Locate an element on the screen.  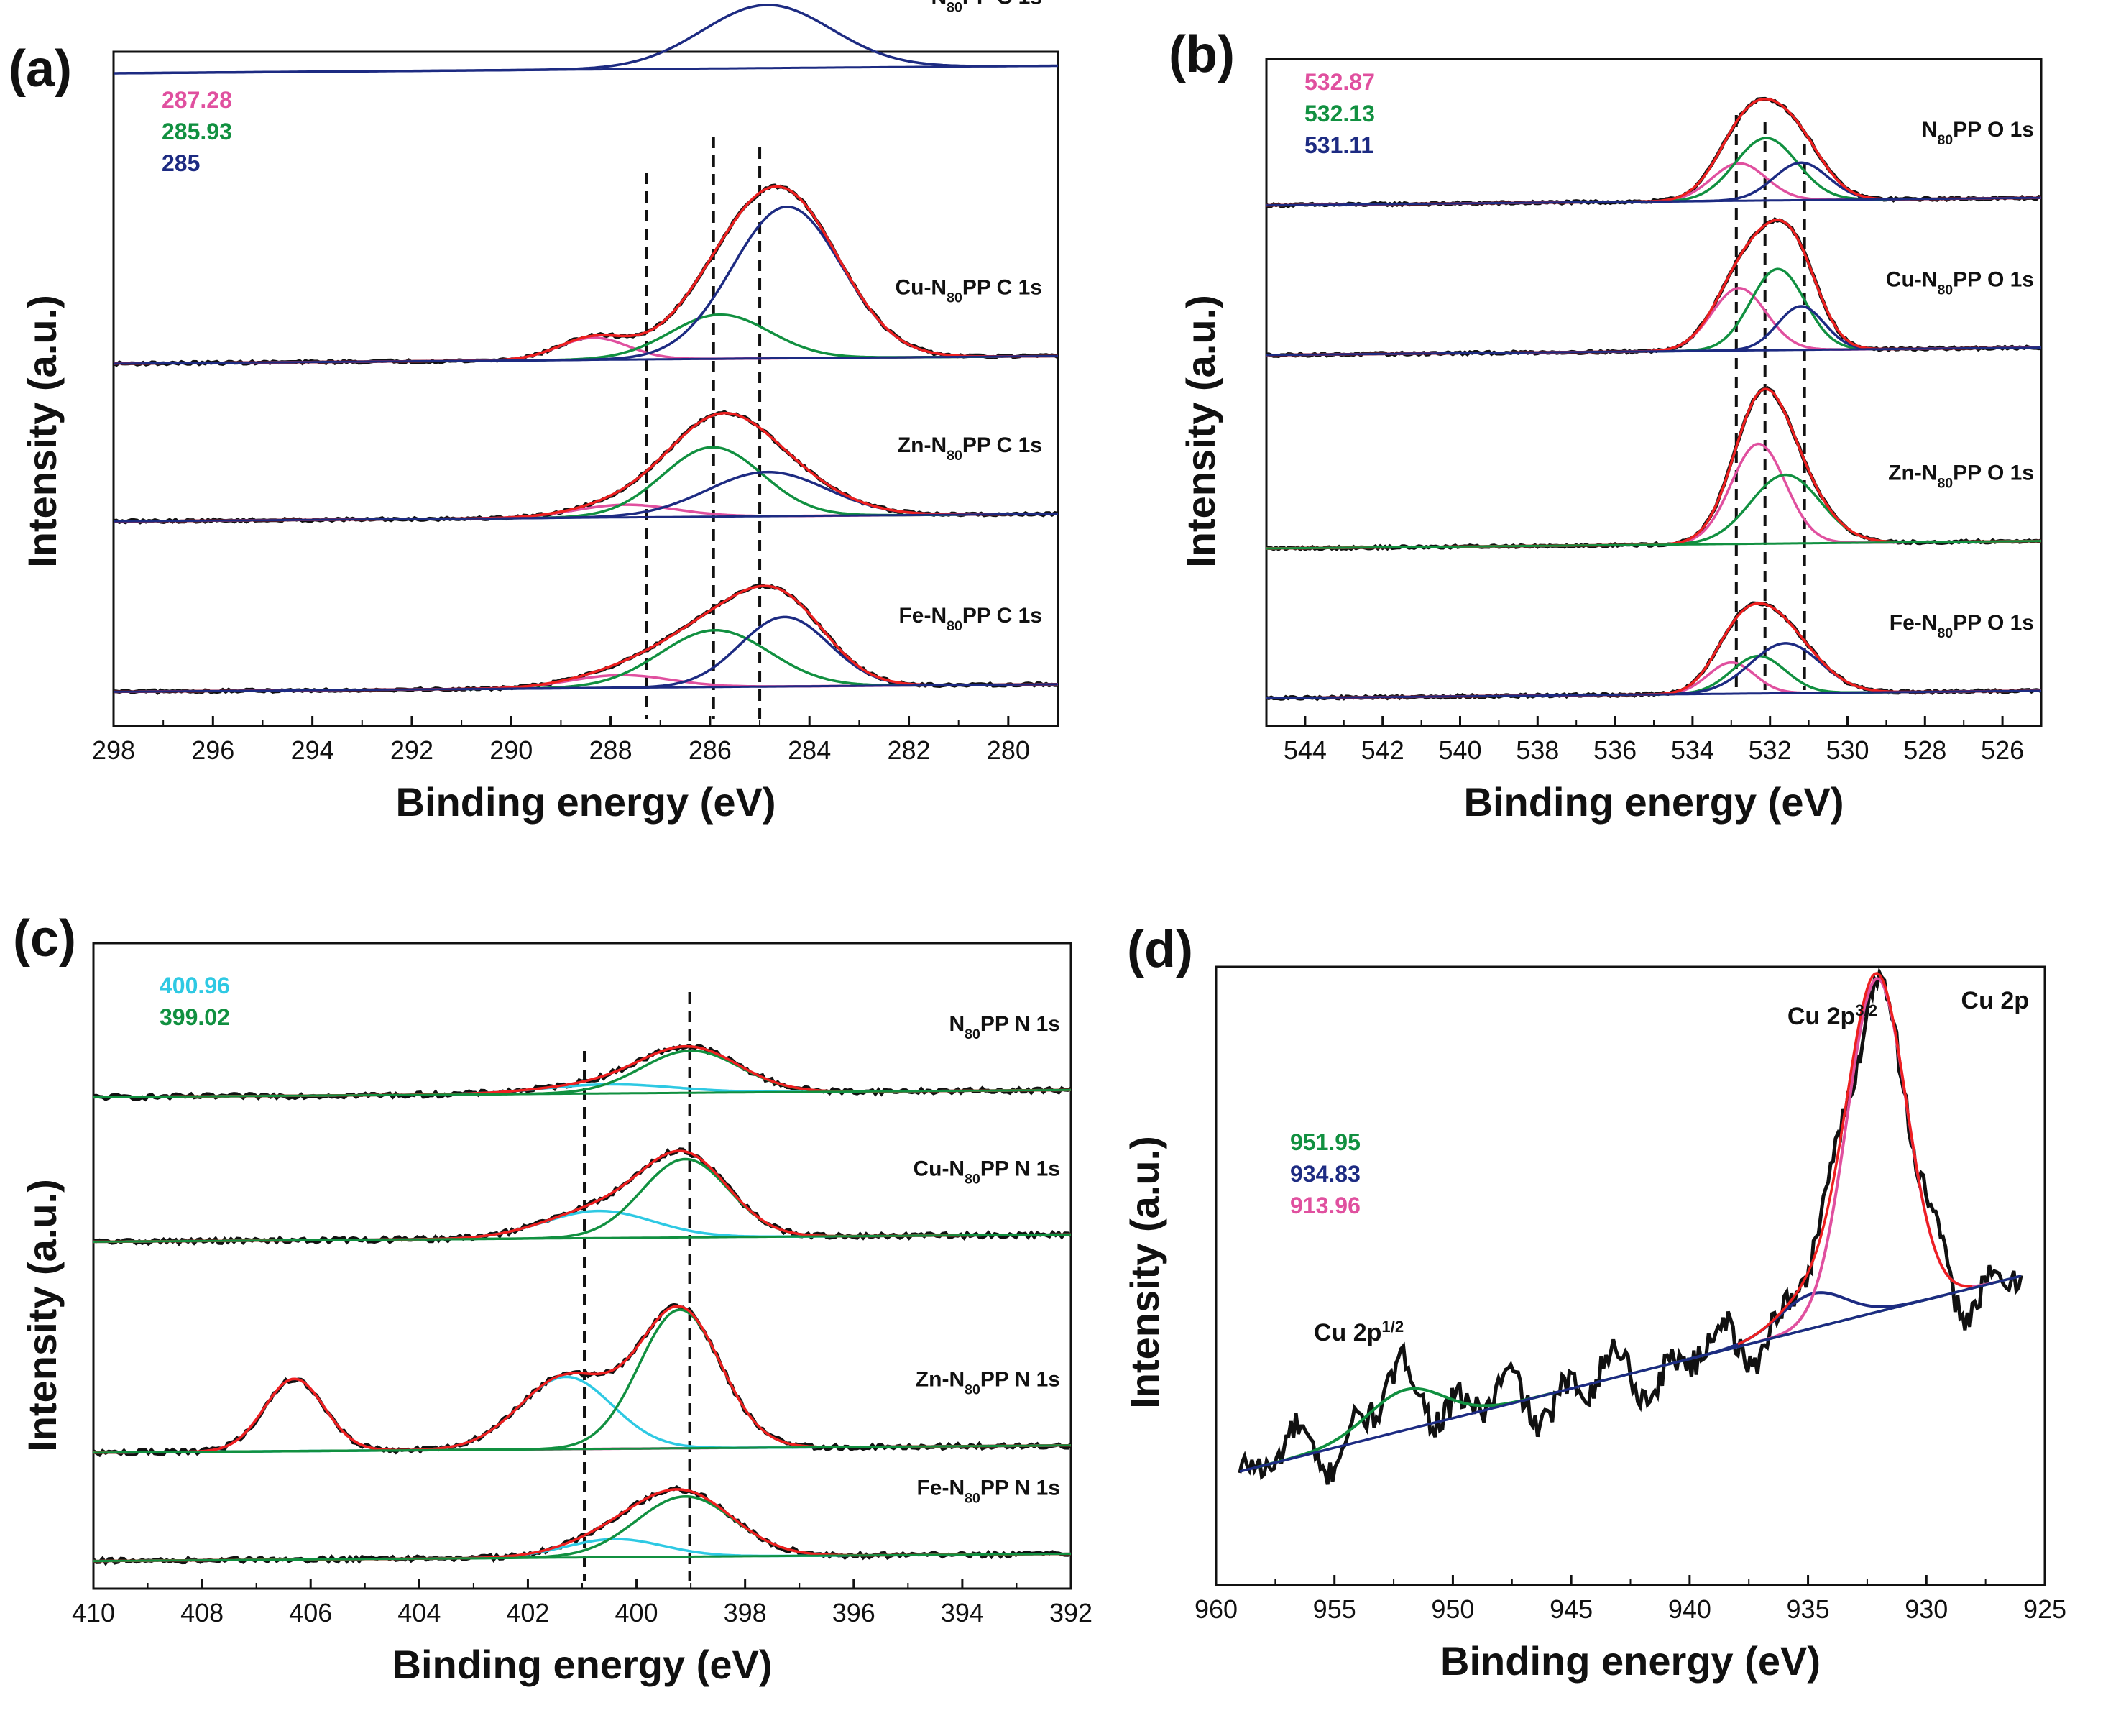
sample-label: Zn-N80PP C 1s is located at coordinates (970, 448).